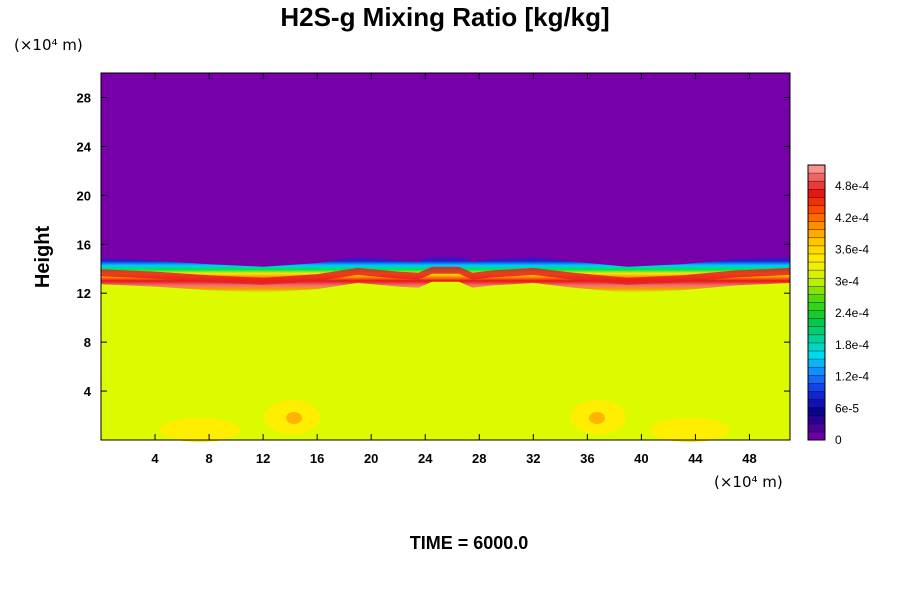  I want to click on colorbar-tick-label: 4.2e-4, so click(852, 218).